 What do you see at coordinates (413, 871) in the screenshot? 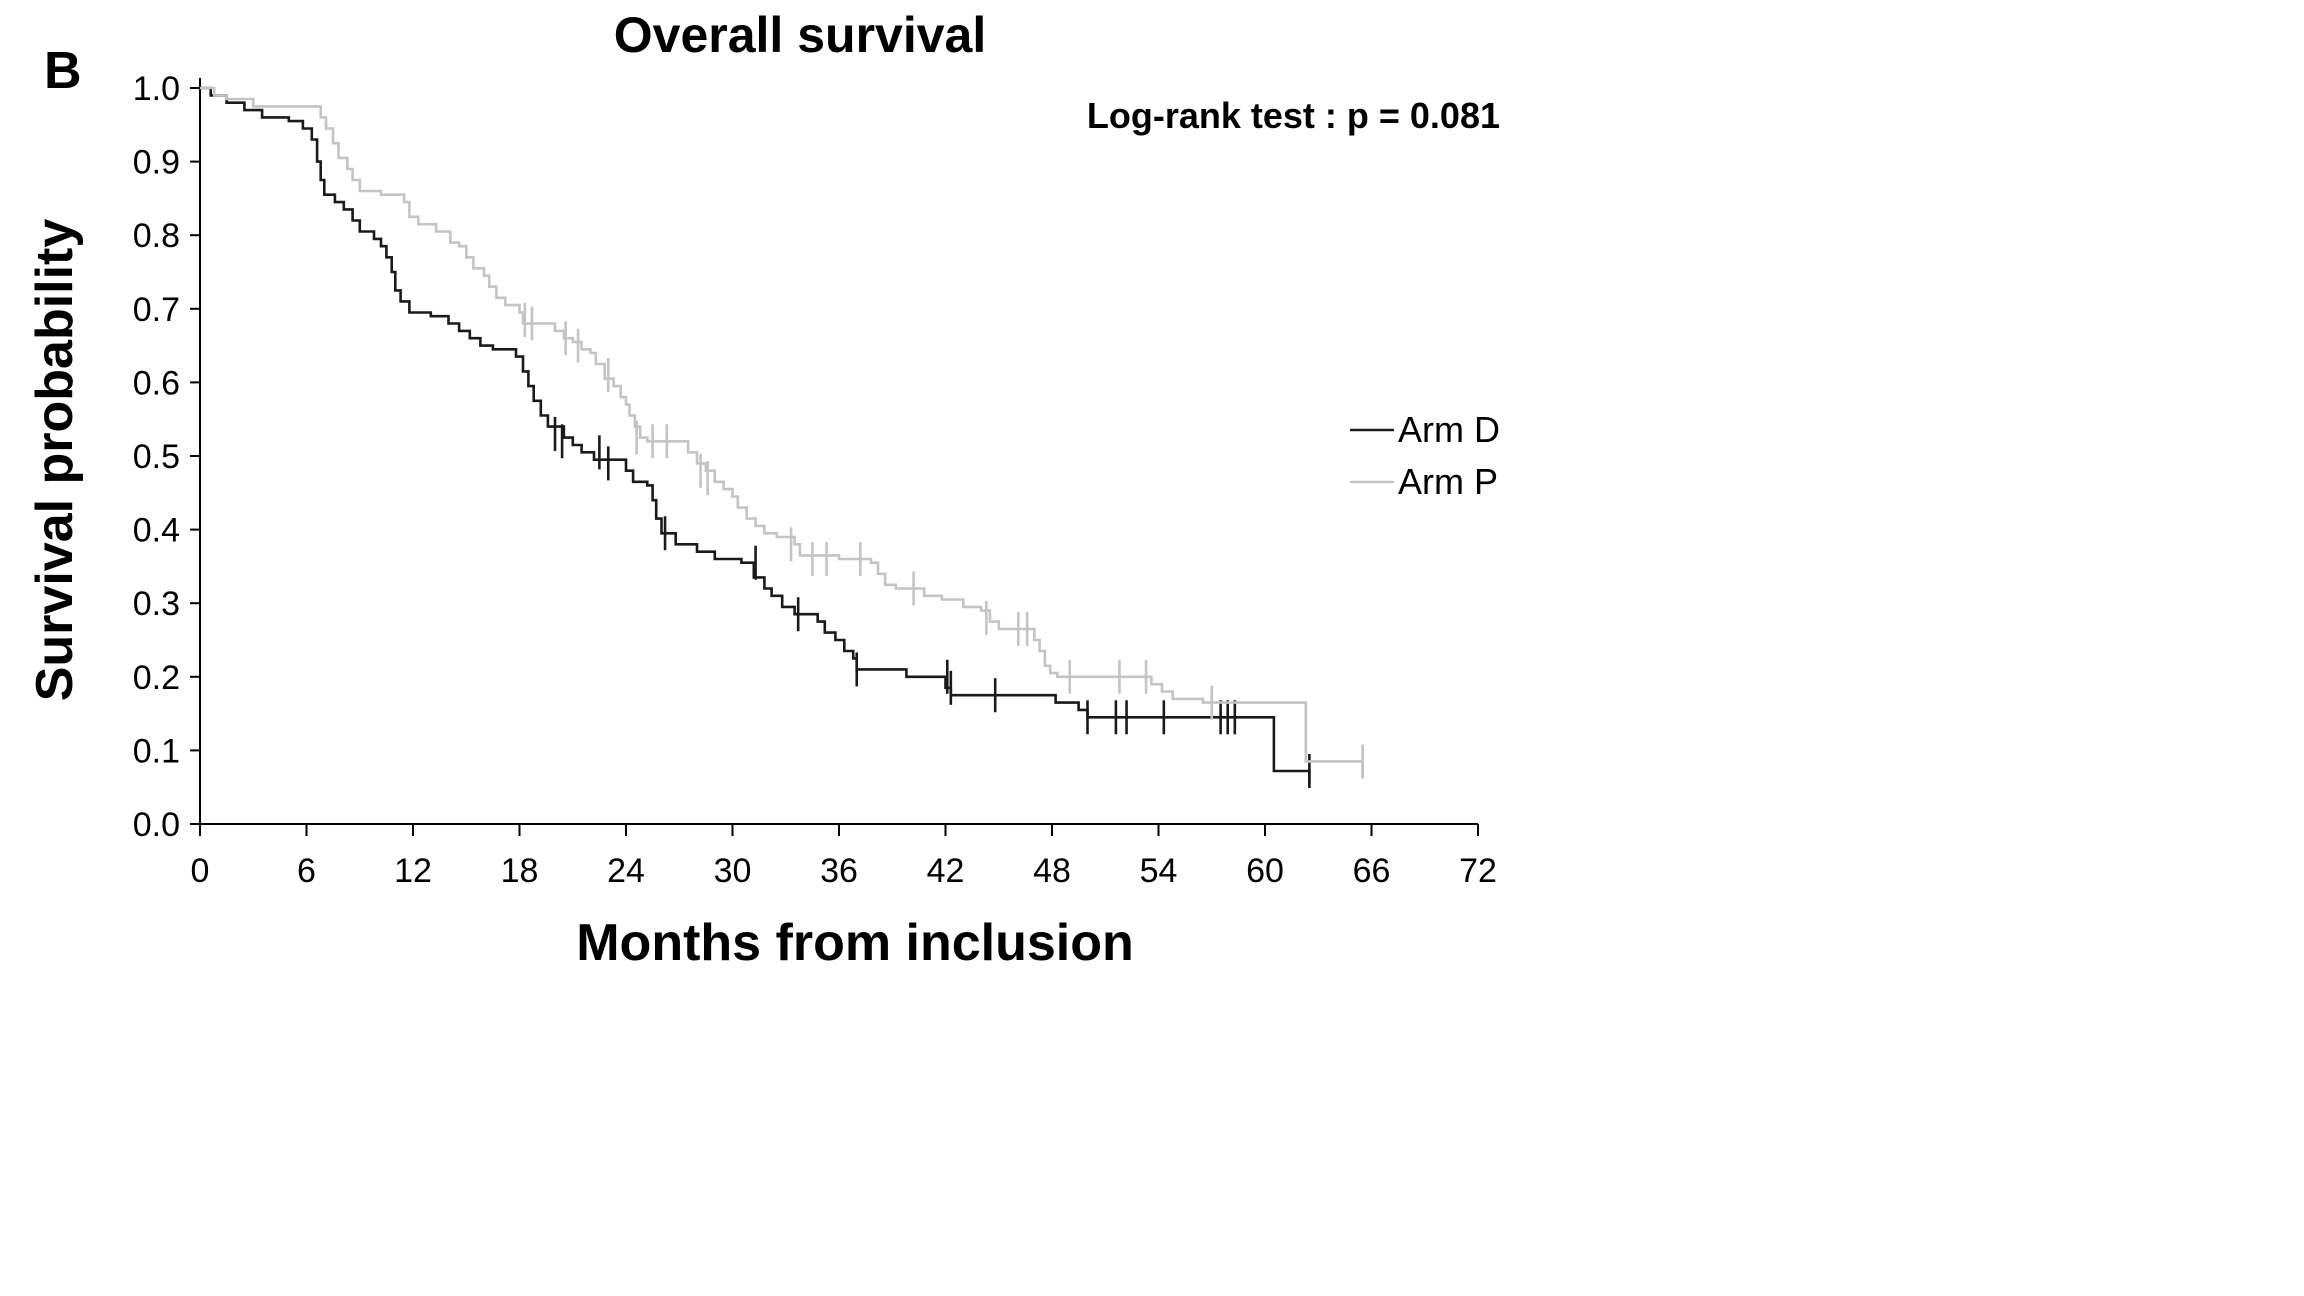
I see `x-tick-label: 12` at bounding box center [413, 871].